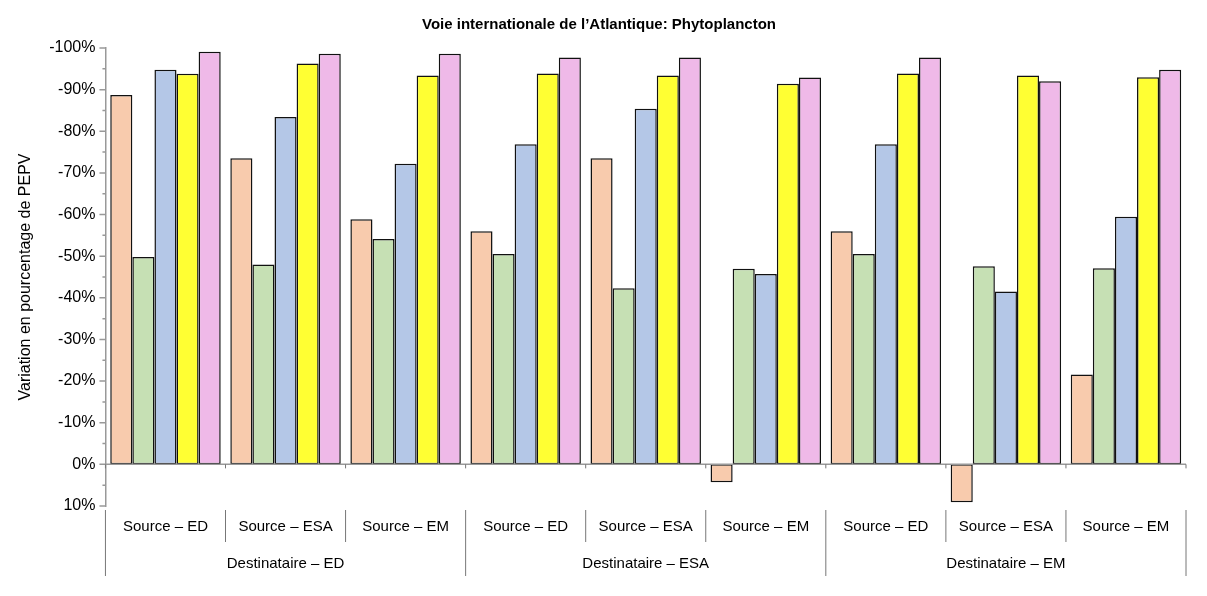 This screenshot has height=596, width=1207. Describe the element at coordinates (1006, 563) in the screenshot. I see `text: Destinataire – EM` at that location.